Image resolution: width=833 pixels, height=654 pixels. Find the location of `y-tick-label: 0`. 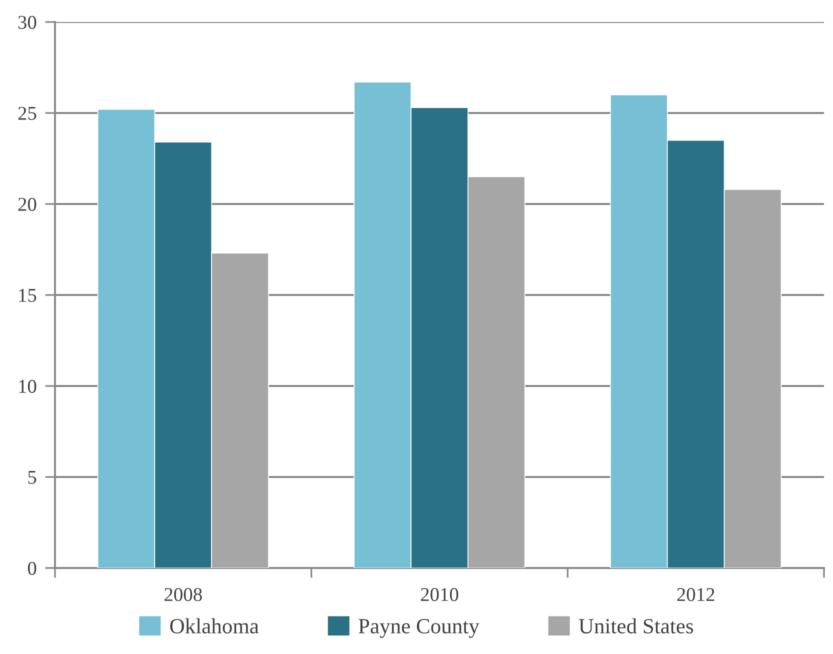

y-tick-label: 0 is located at coordinates (32, 568).